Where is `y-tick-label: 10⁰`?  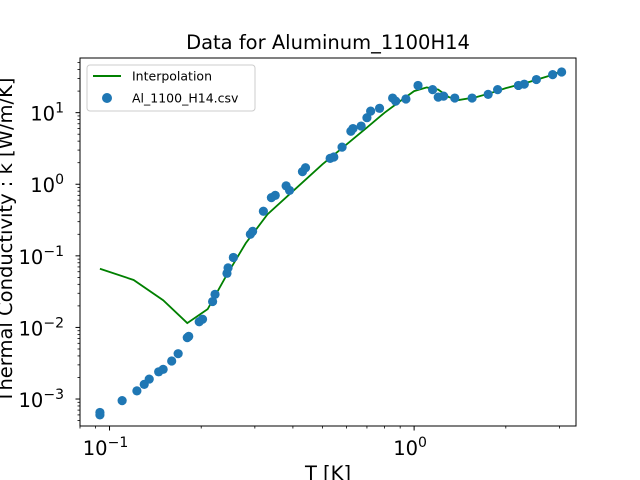
y-tick-label: 10⁰ is located at coordinates (47, 184).